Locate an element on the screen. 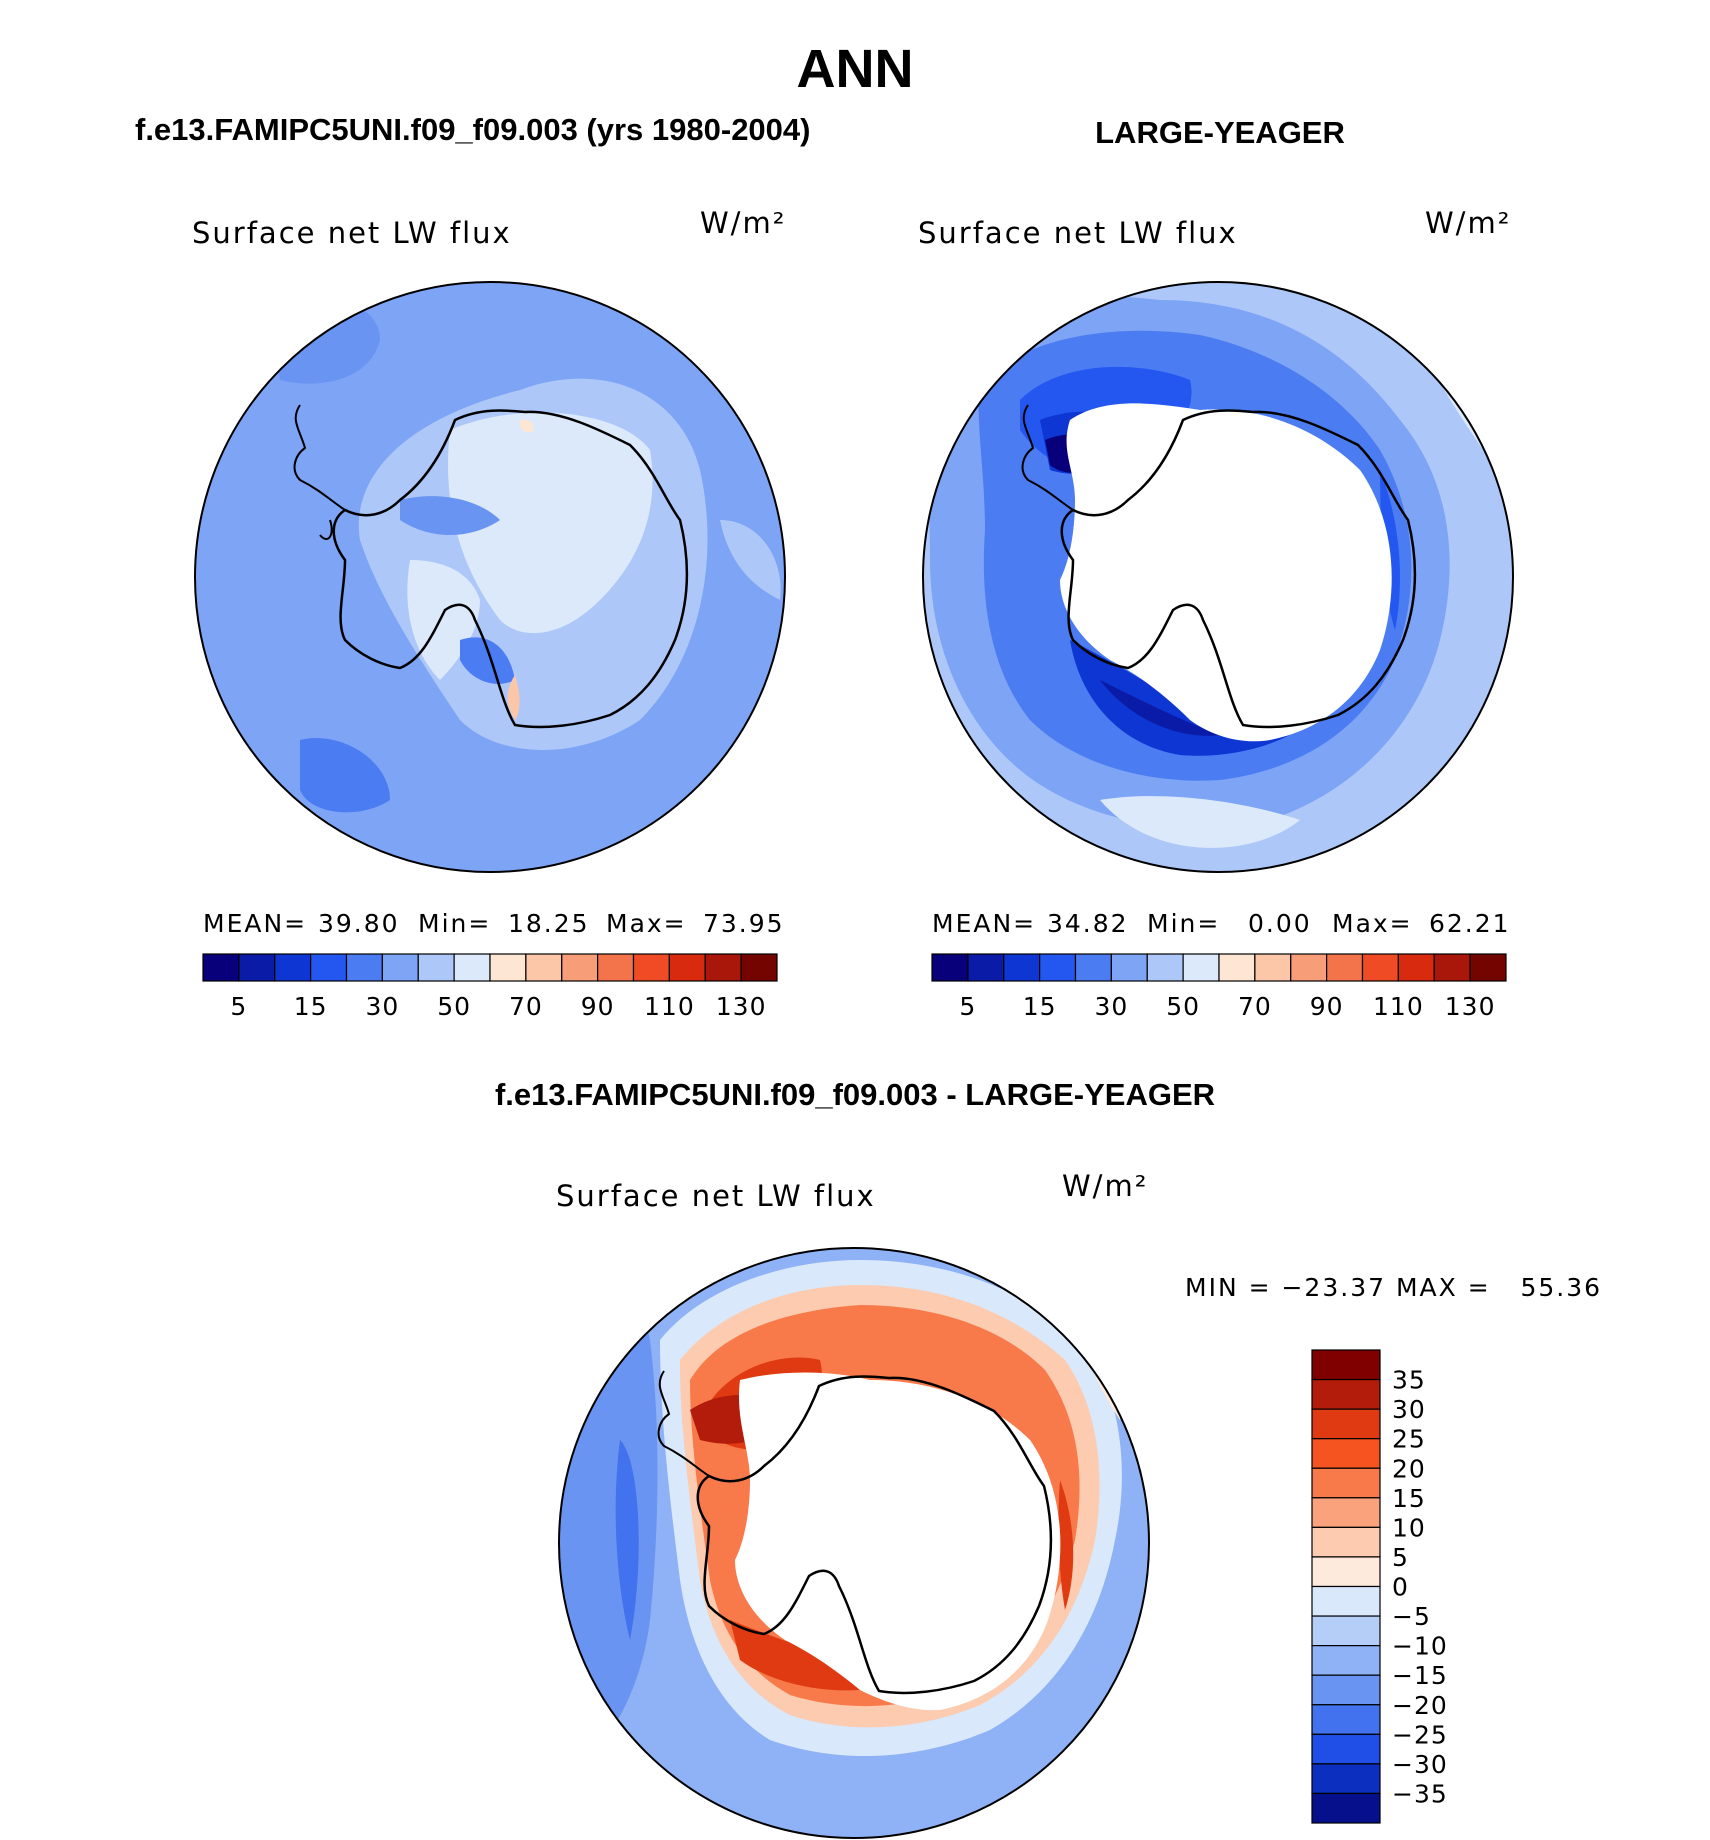 This screenshot has height=1840, width=1710. left-colorbar-tick-label: 5 is located at coordinates (238, 1006).